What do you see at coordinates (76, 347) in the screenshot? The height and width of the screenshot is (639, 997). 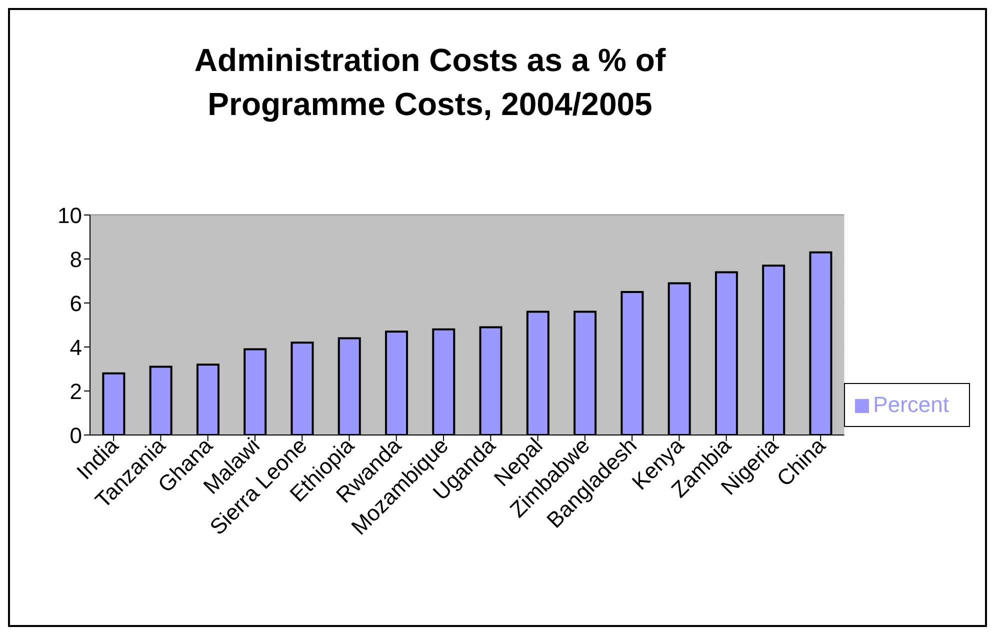 I see `y-tick-label: 4` at bounding box center [76, 347].